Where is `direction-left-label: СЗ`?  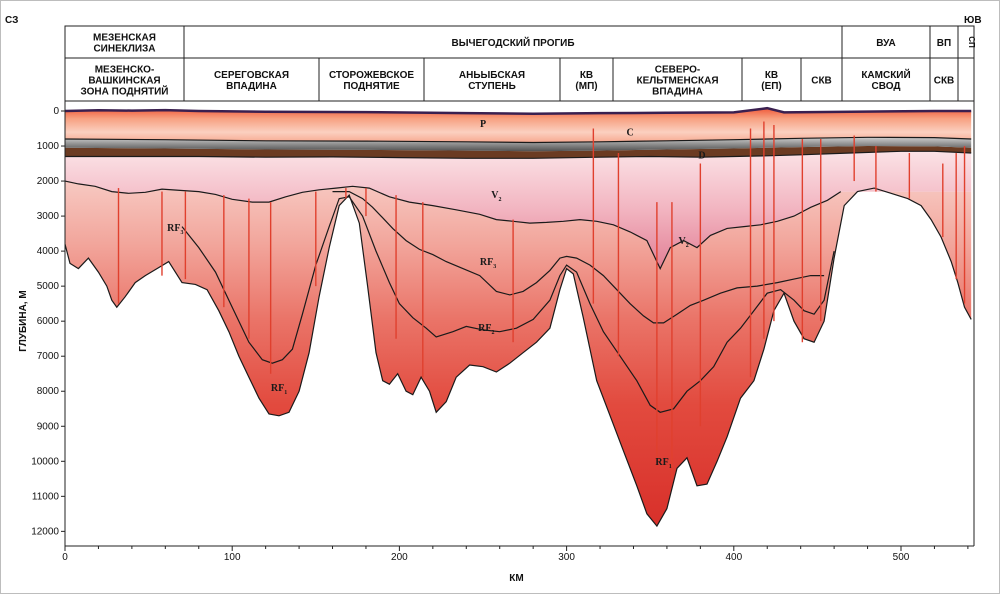
direction-left-label: СЗ is located at coordinates (11, 20).